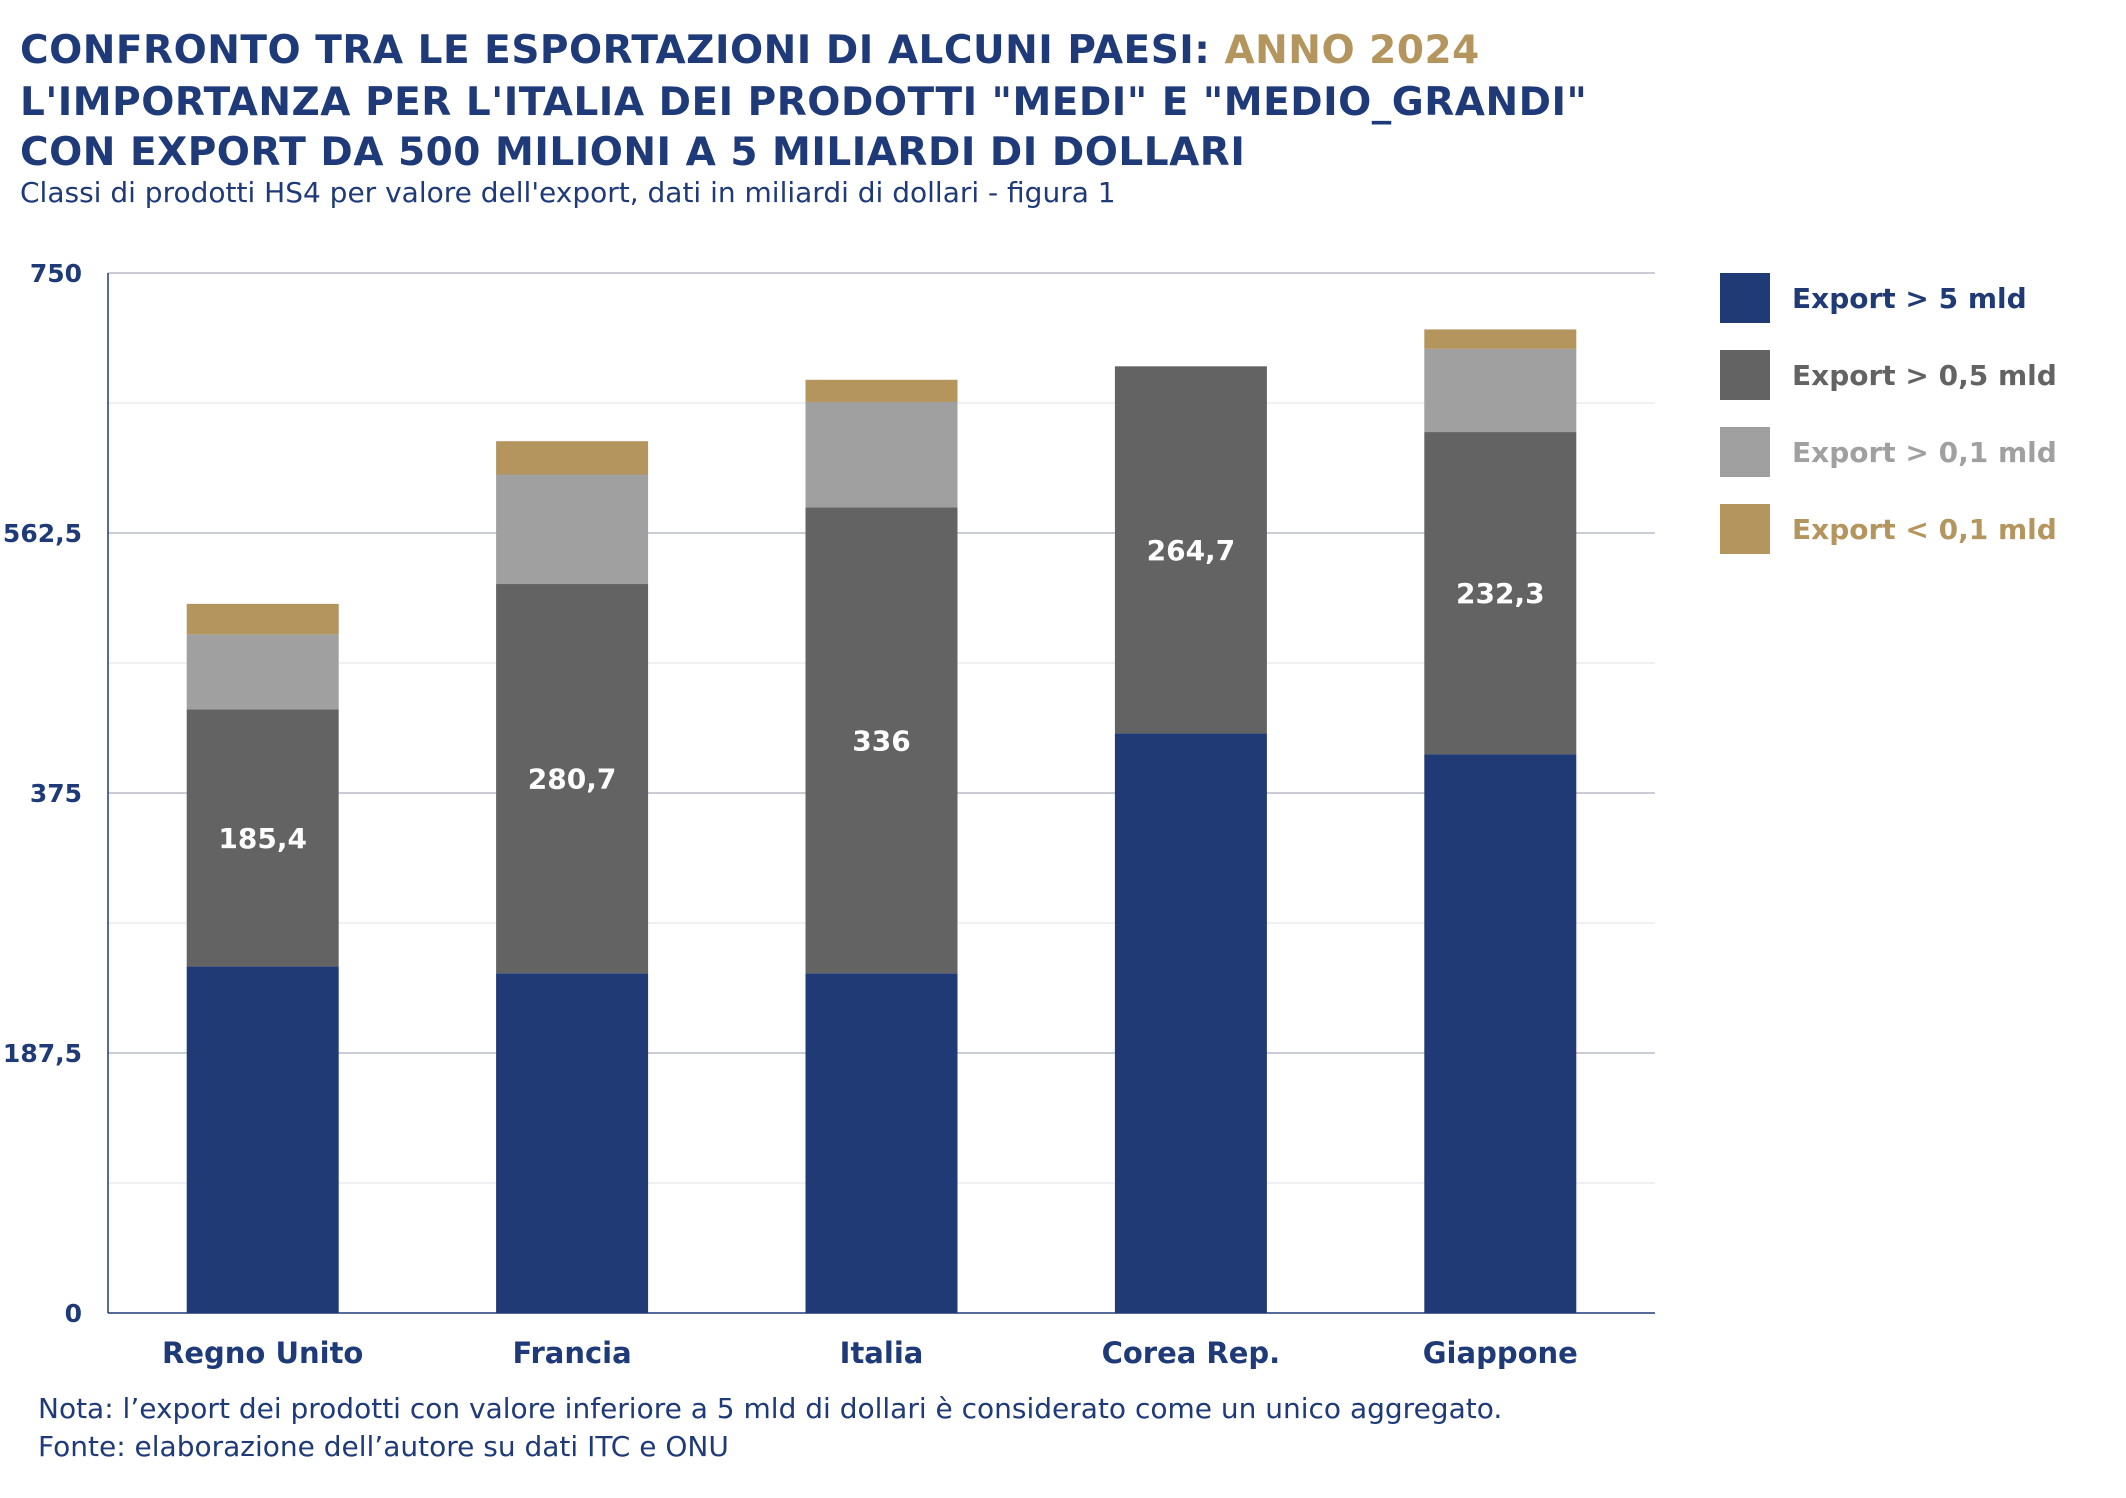 The image size is (2126, 1498). Describe the element at coordinates (1924, 452) in the screenshot. I see `legend-label: Export > 0,1 mld` at that location.